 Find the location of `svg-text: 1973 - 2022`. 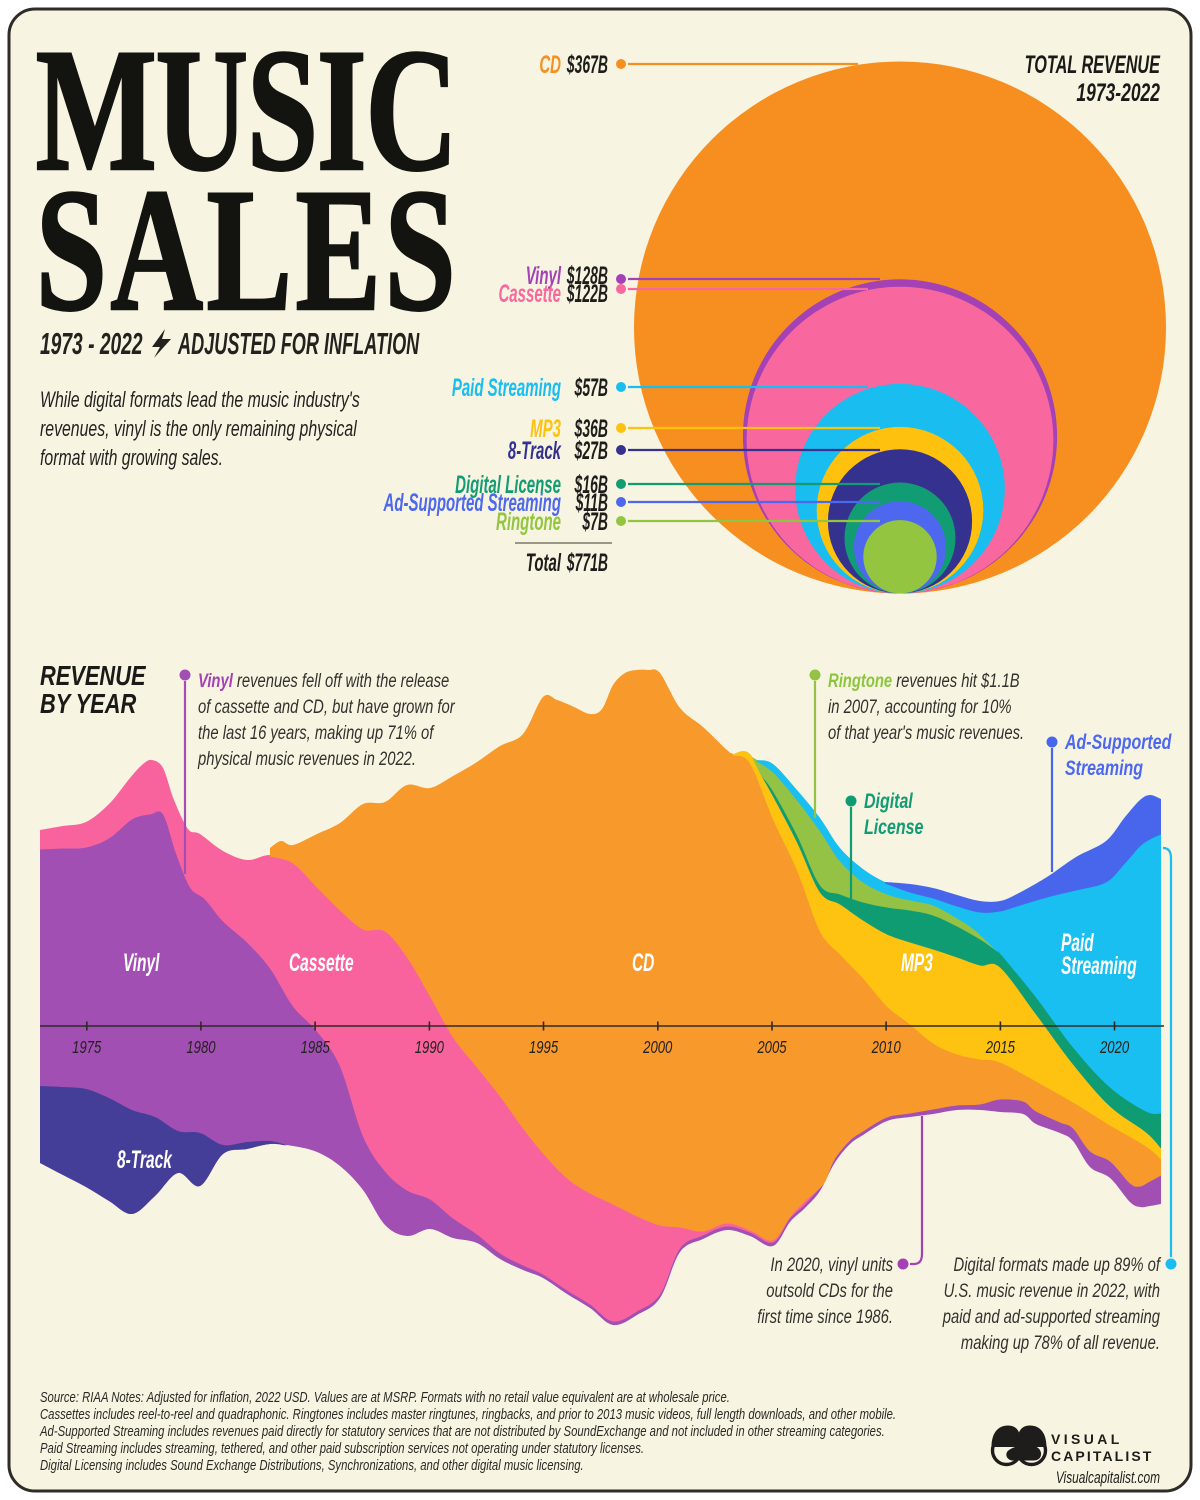

svg-text: 1973 - 2022 is located at coordinates (91, 345).